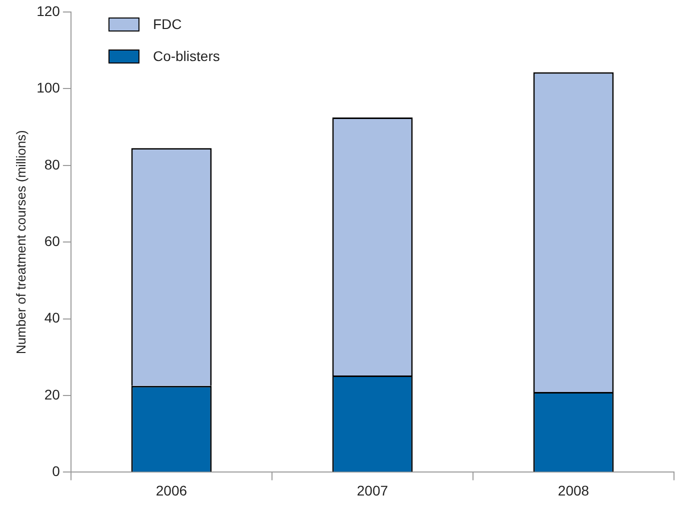 This screenshot has height=507, width=694. I want to click on y-tick-label: 40, so click(52, 318).